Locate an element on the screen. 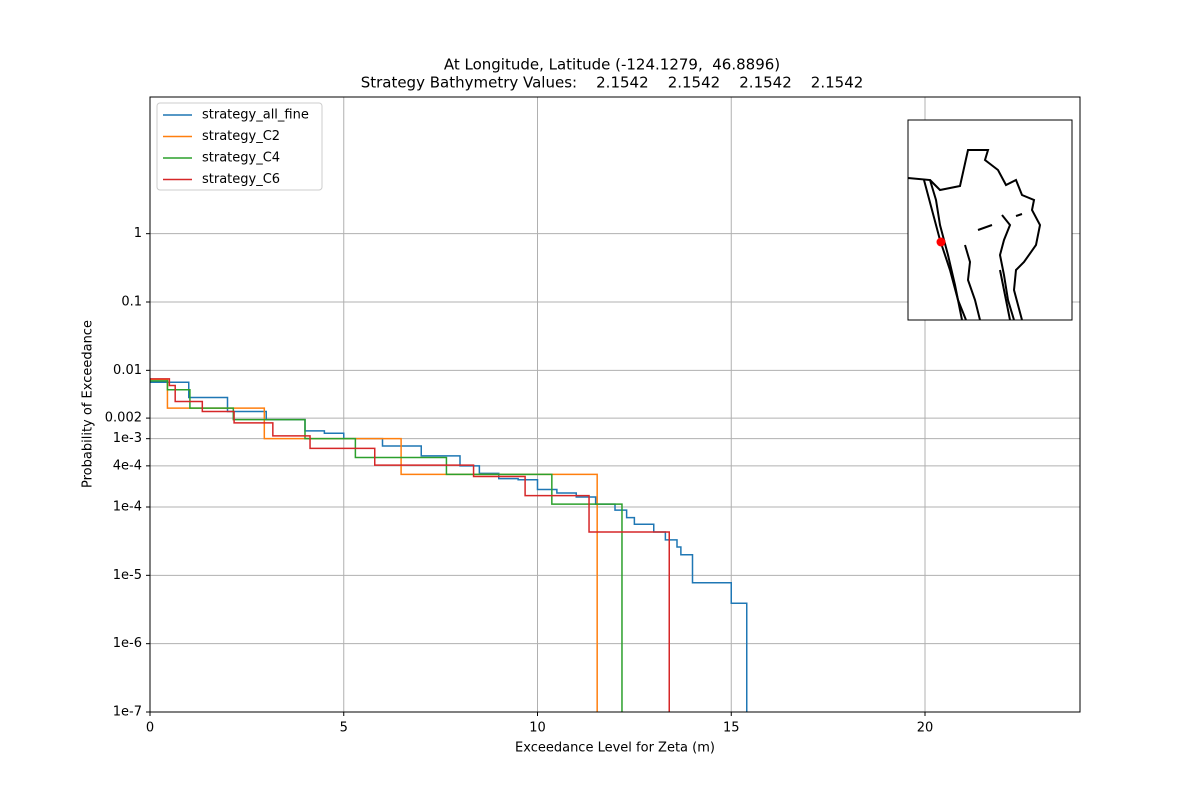  x-tick-label: 10 is located at coordinates (537, 728).